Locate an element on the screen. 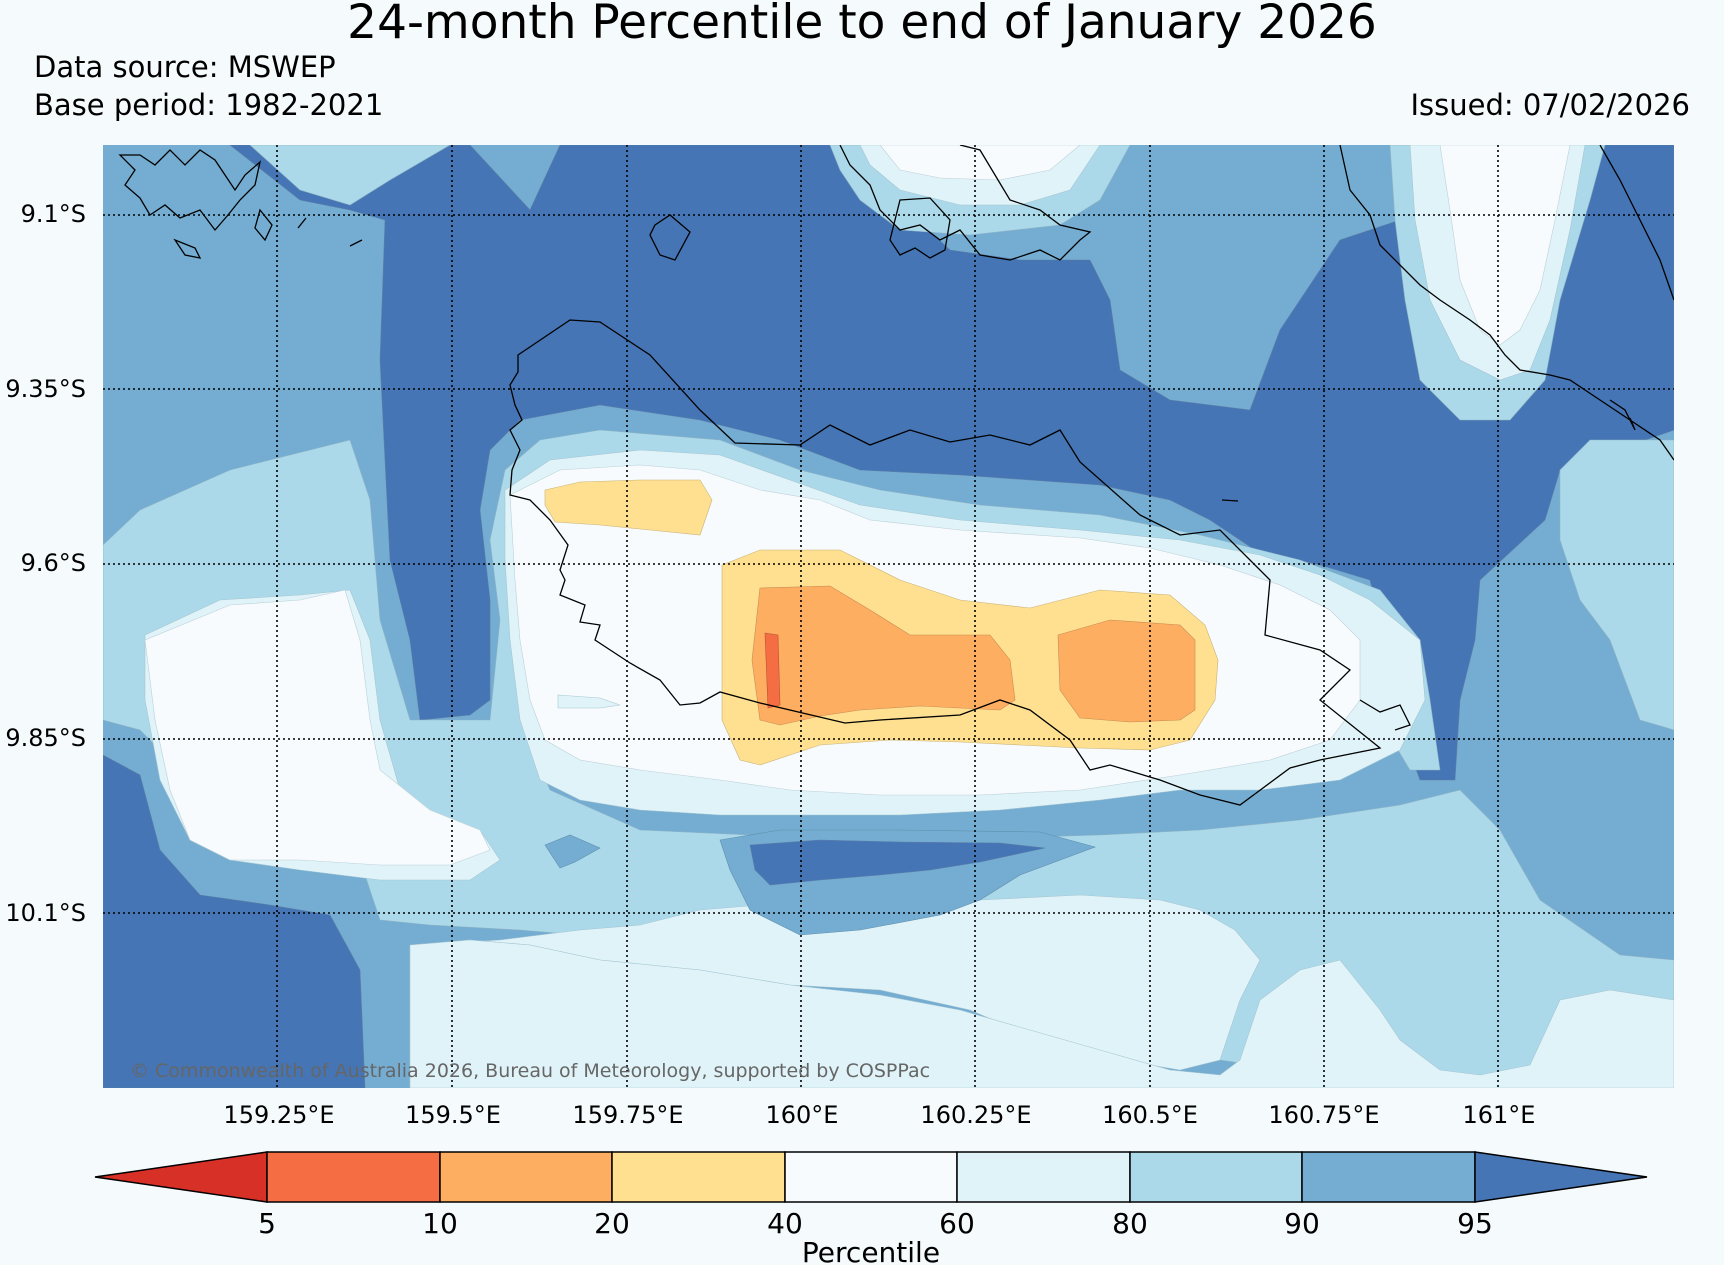  contour-60-80-strip is located at coordinates (589, 701).